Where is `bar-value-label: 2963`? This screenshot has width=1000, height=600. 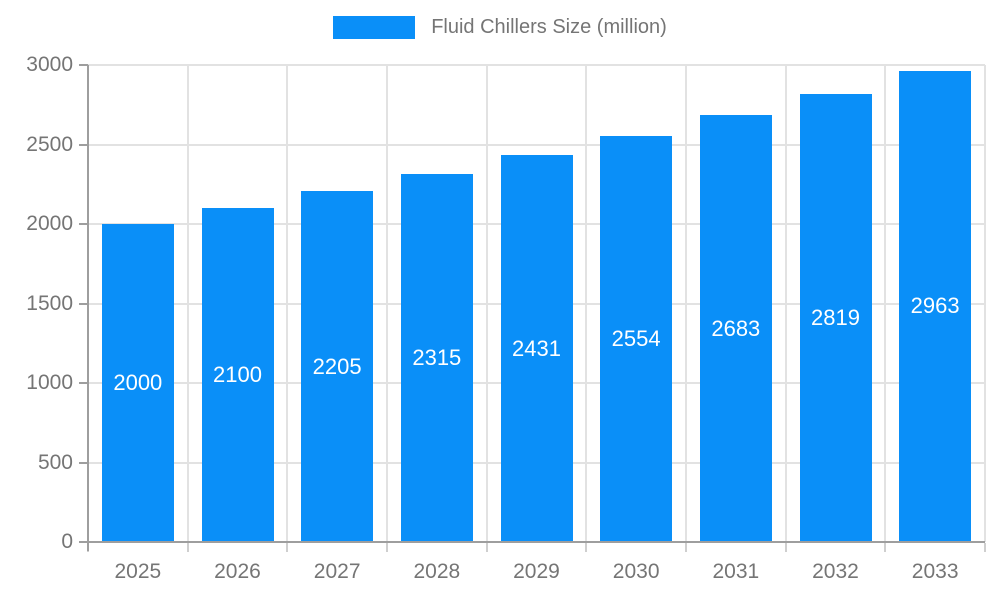 bar-value-label: 2963 is located at coordinates (935, 306).